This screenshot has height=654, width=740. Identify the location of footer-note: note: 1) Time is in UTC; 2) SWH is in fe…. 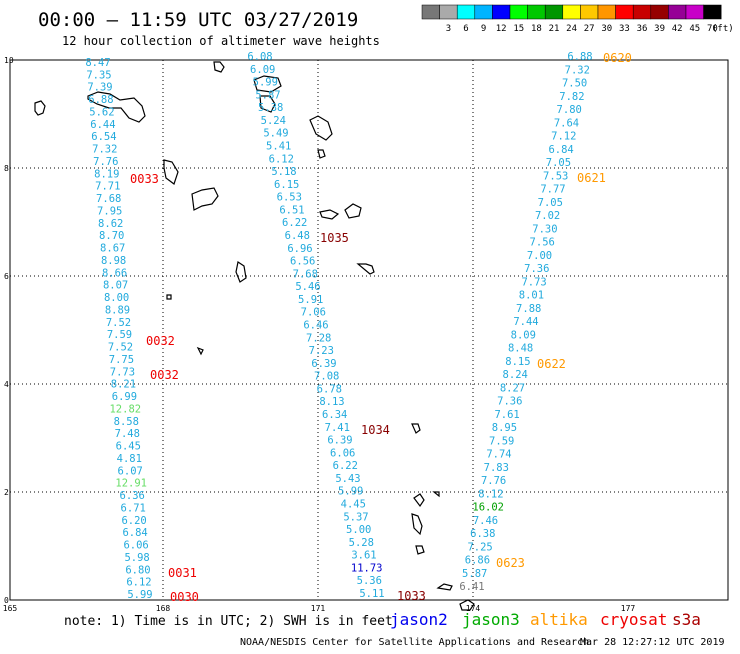
(228, 621).